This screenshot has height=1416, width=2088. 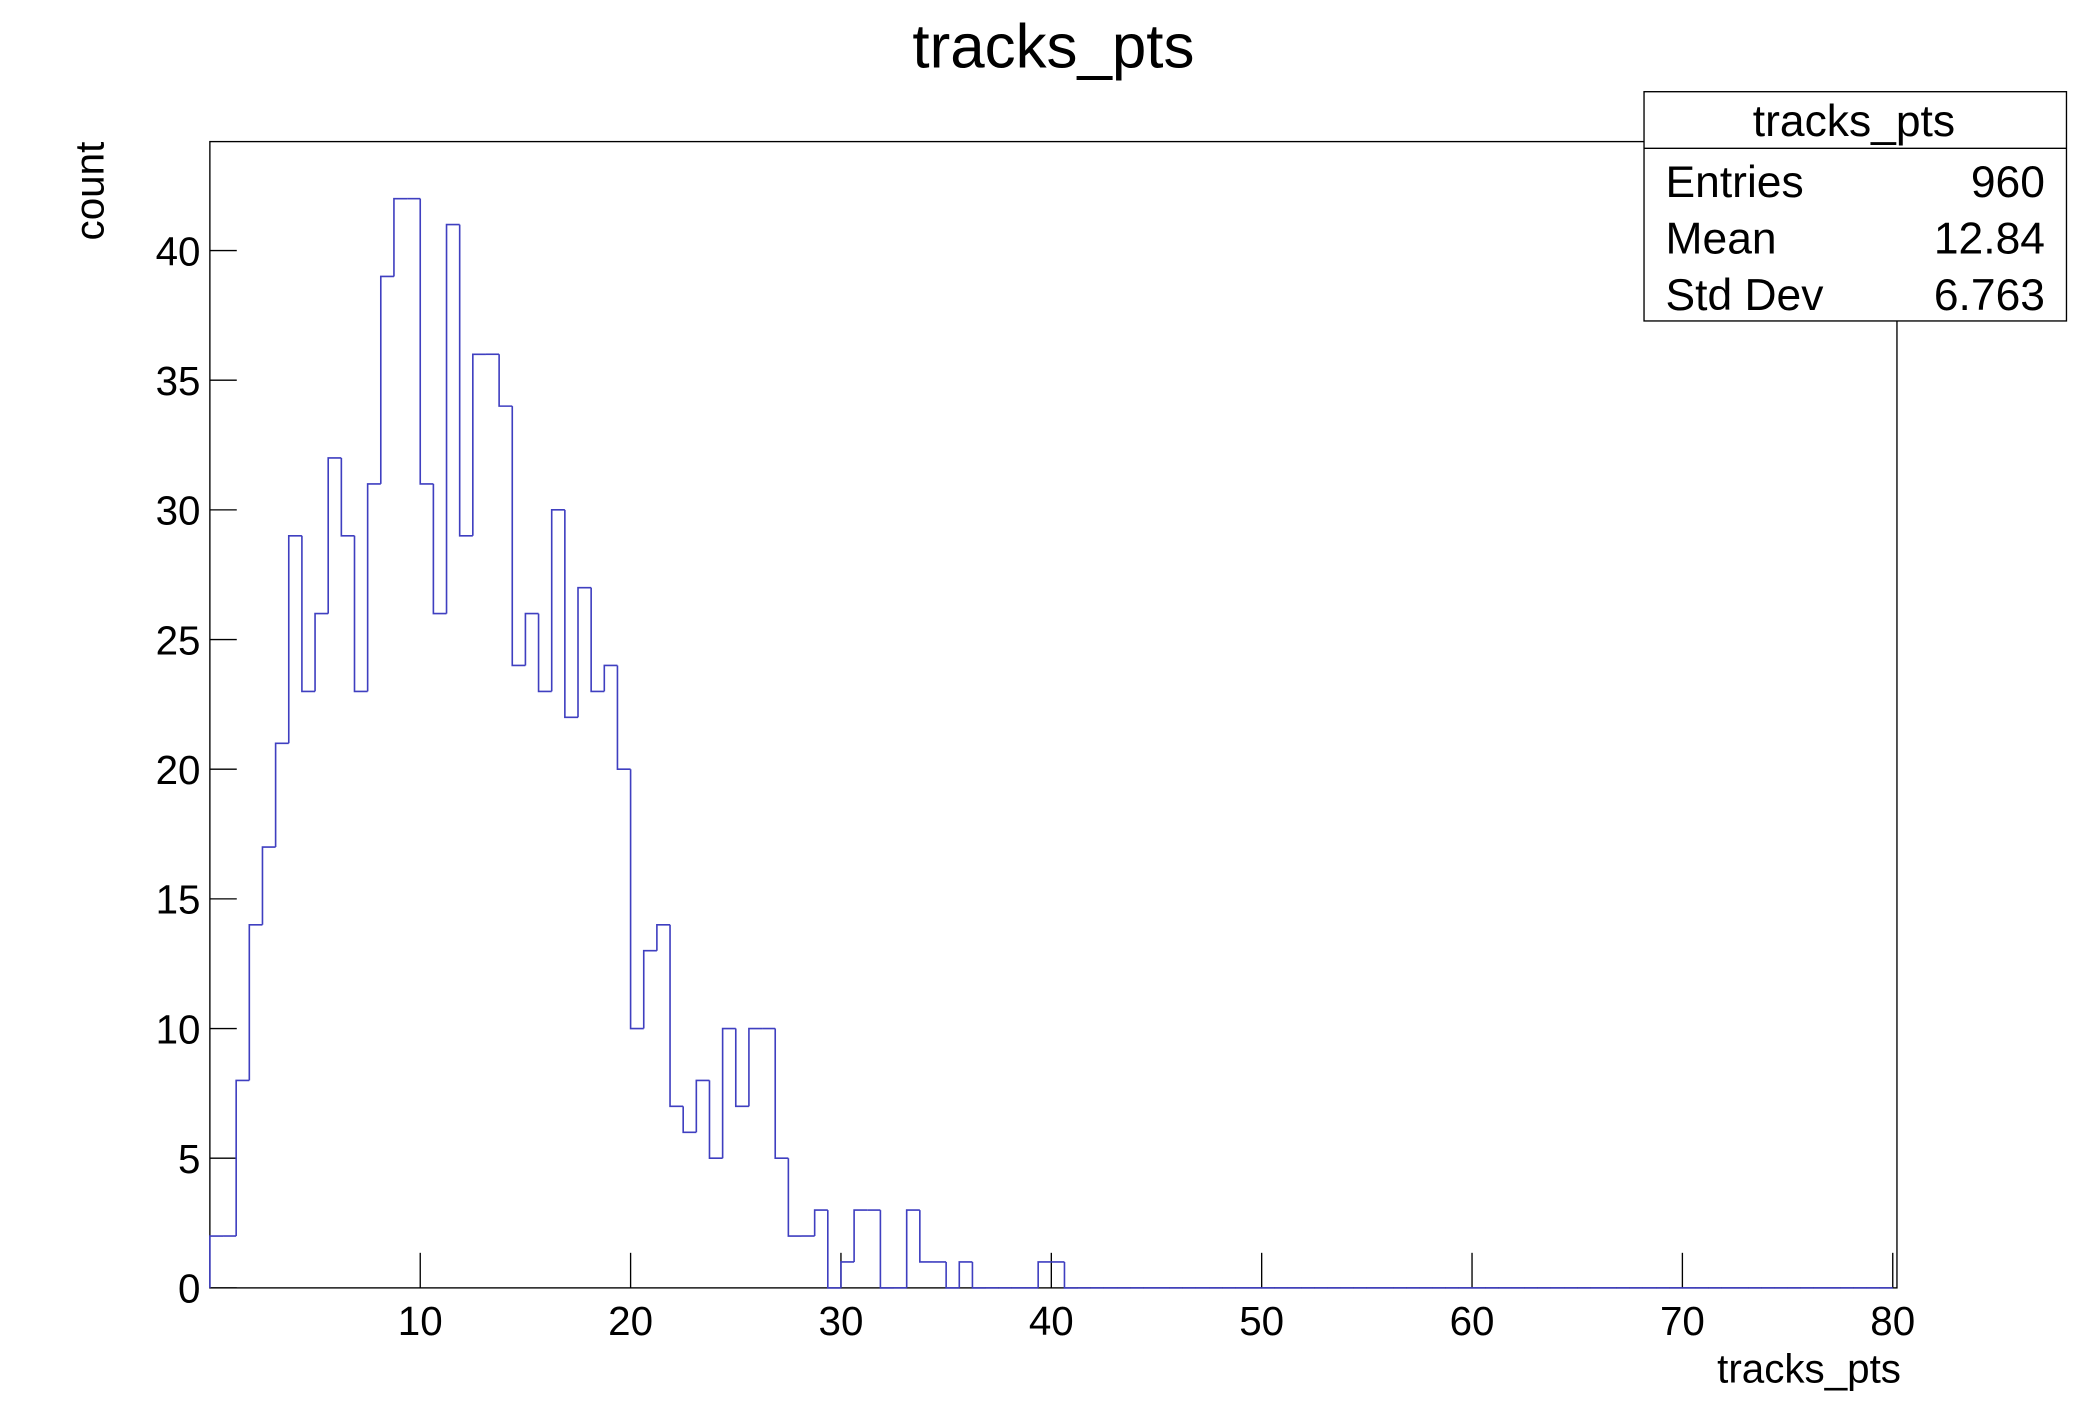 I want to click on stats-frame, so click(x=1855, y=206).